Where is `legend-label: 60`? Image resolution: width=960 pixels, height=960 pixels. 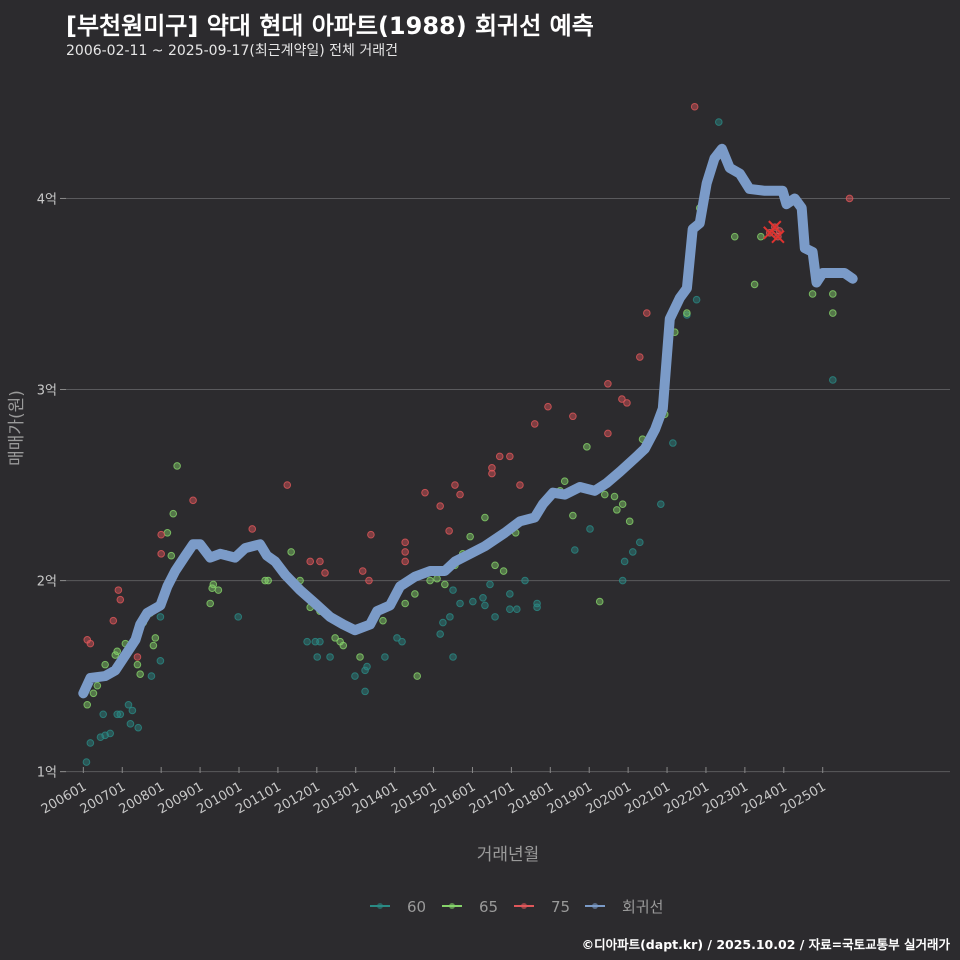
legend-label: 60 is located at coordinates (416, 907).